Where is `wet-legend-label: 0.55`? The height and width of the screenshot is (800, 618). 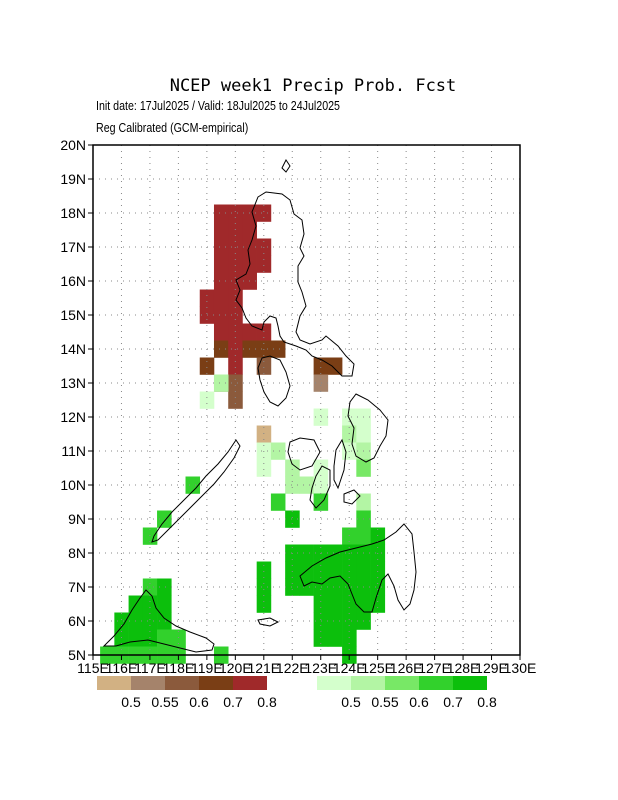 wet-legend-label: 0.55 is located at coordinates (384, 702).